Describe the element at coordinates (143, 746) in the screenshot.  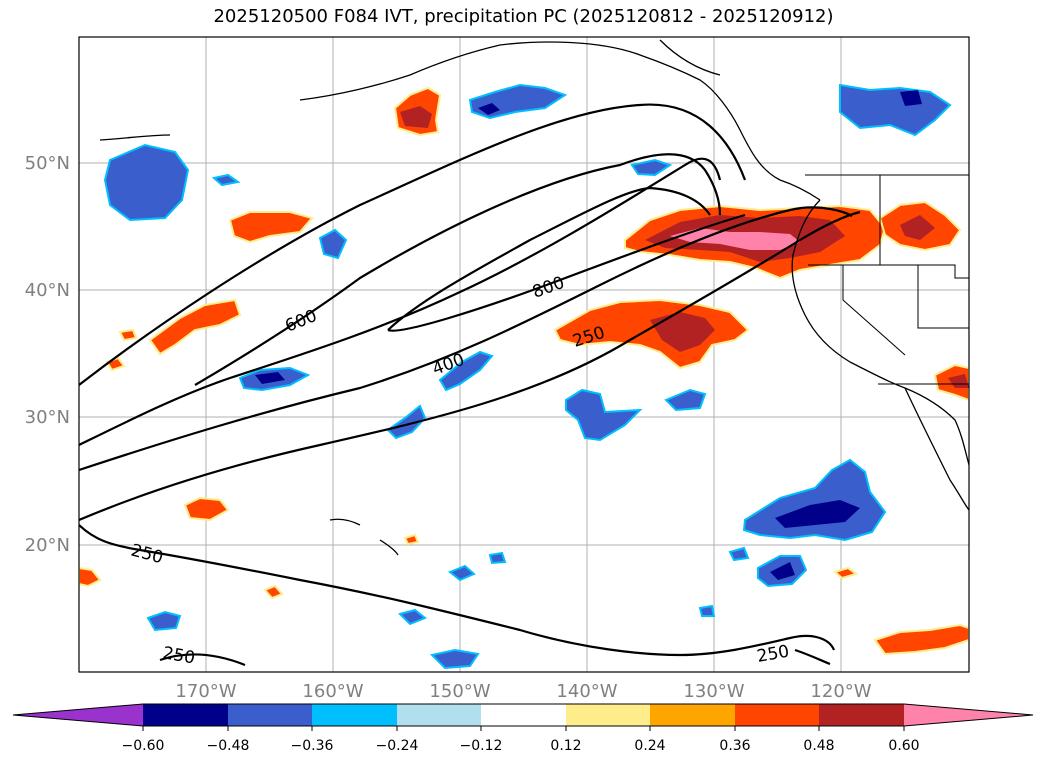
I see `colorbar-tick-label: −0.60` at that location.